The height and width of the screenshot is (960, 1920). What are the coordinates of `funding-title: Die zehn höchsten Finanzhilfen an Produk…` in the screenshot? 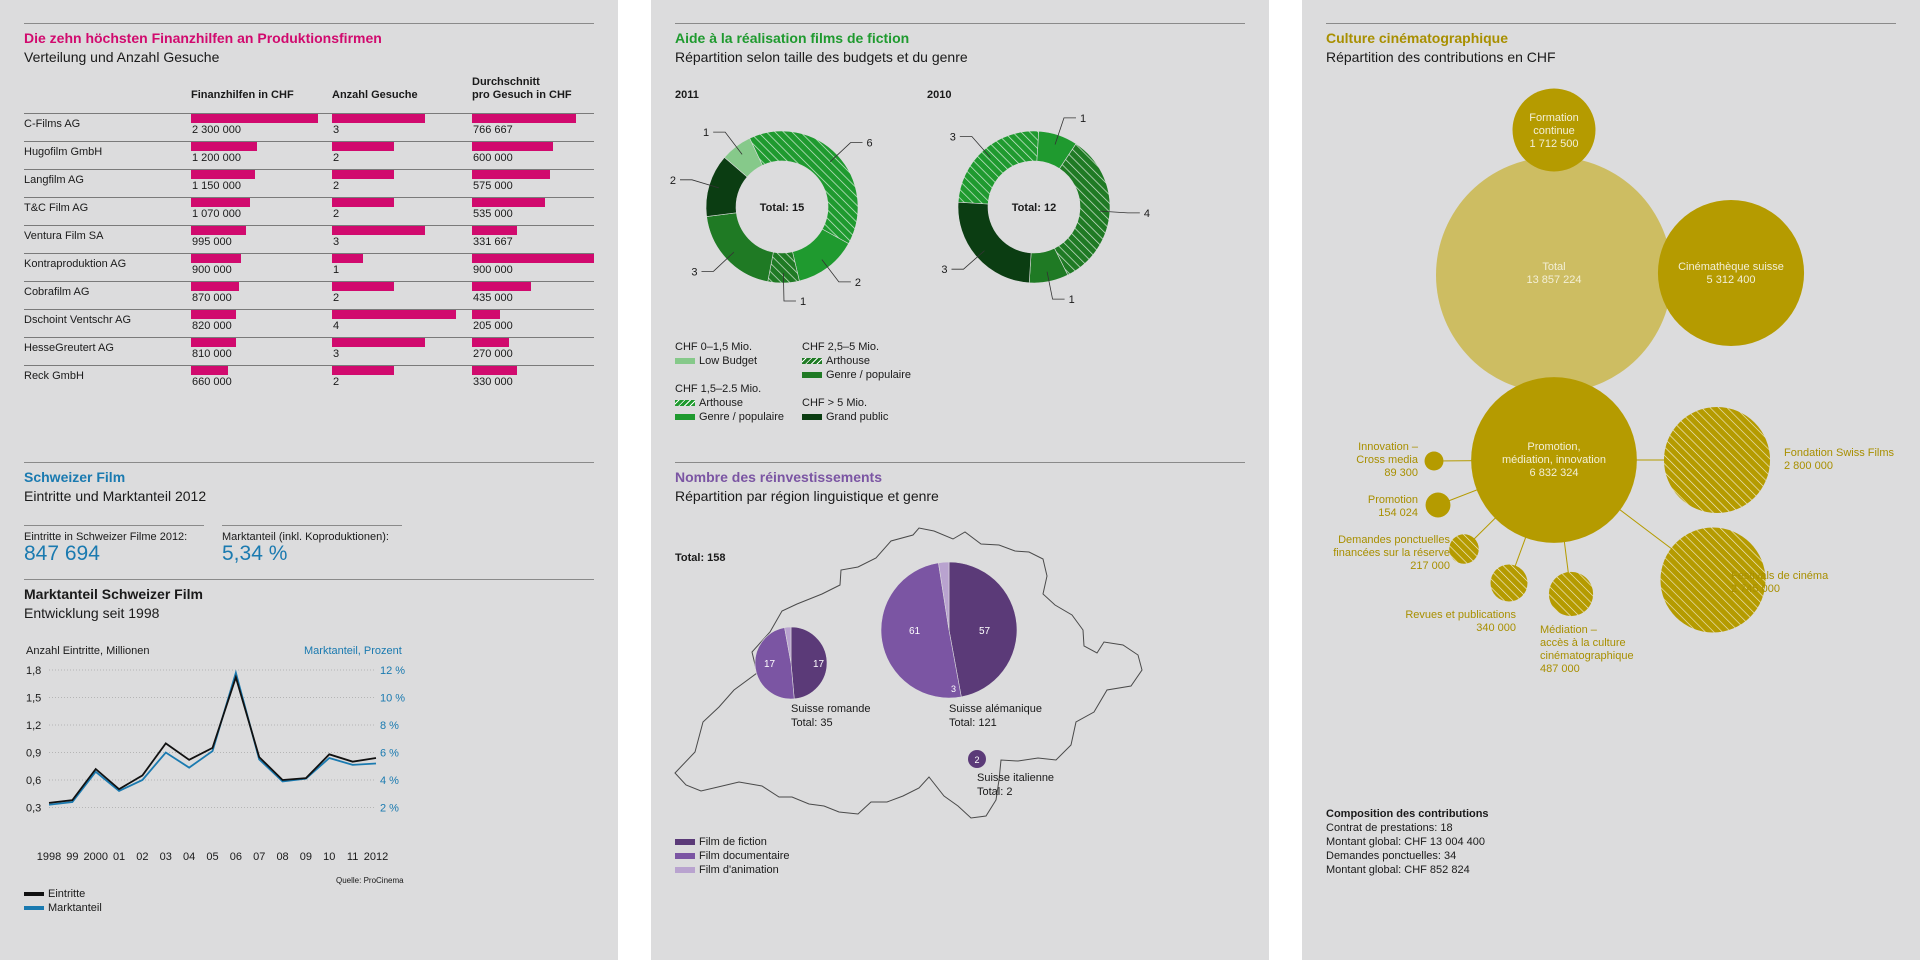 It's located at (203, 38).